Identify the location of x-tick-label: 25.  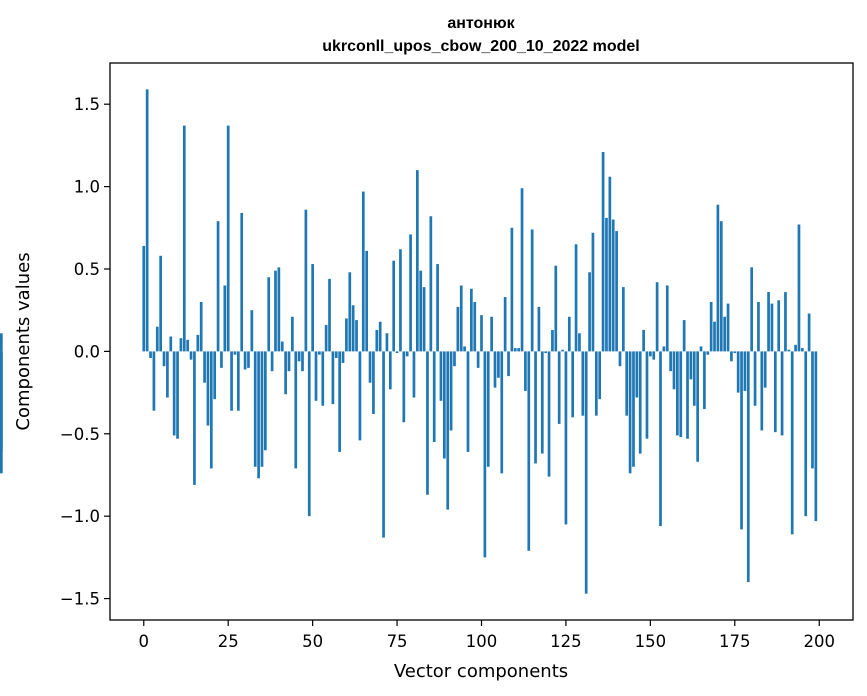
(228, 641).